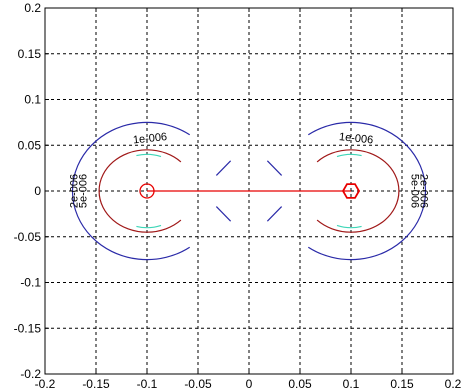 This screenshot has width=464, height=392. I want to click on y-tick-label: -0.1, so click(30, 283).